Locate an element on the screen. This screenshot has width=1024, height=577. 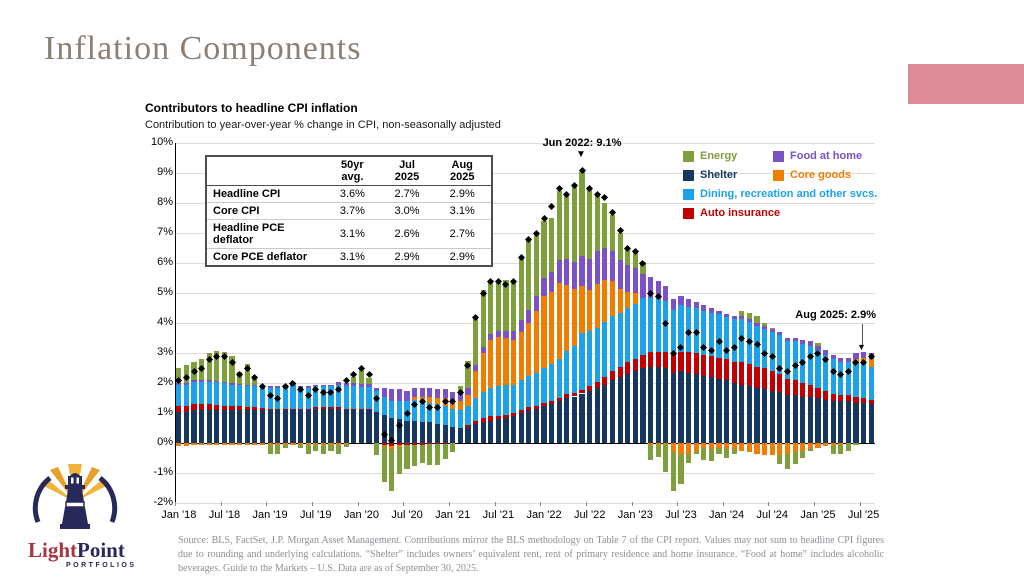
headline-cpi-marker is located at coordinates (605, 197).